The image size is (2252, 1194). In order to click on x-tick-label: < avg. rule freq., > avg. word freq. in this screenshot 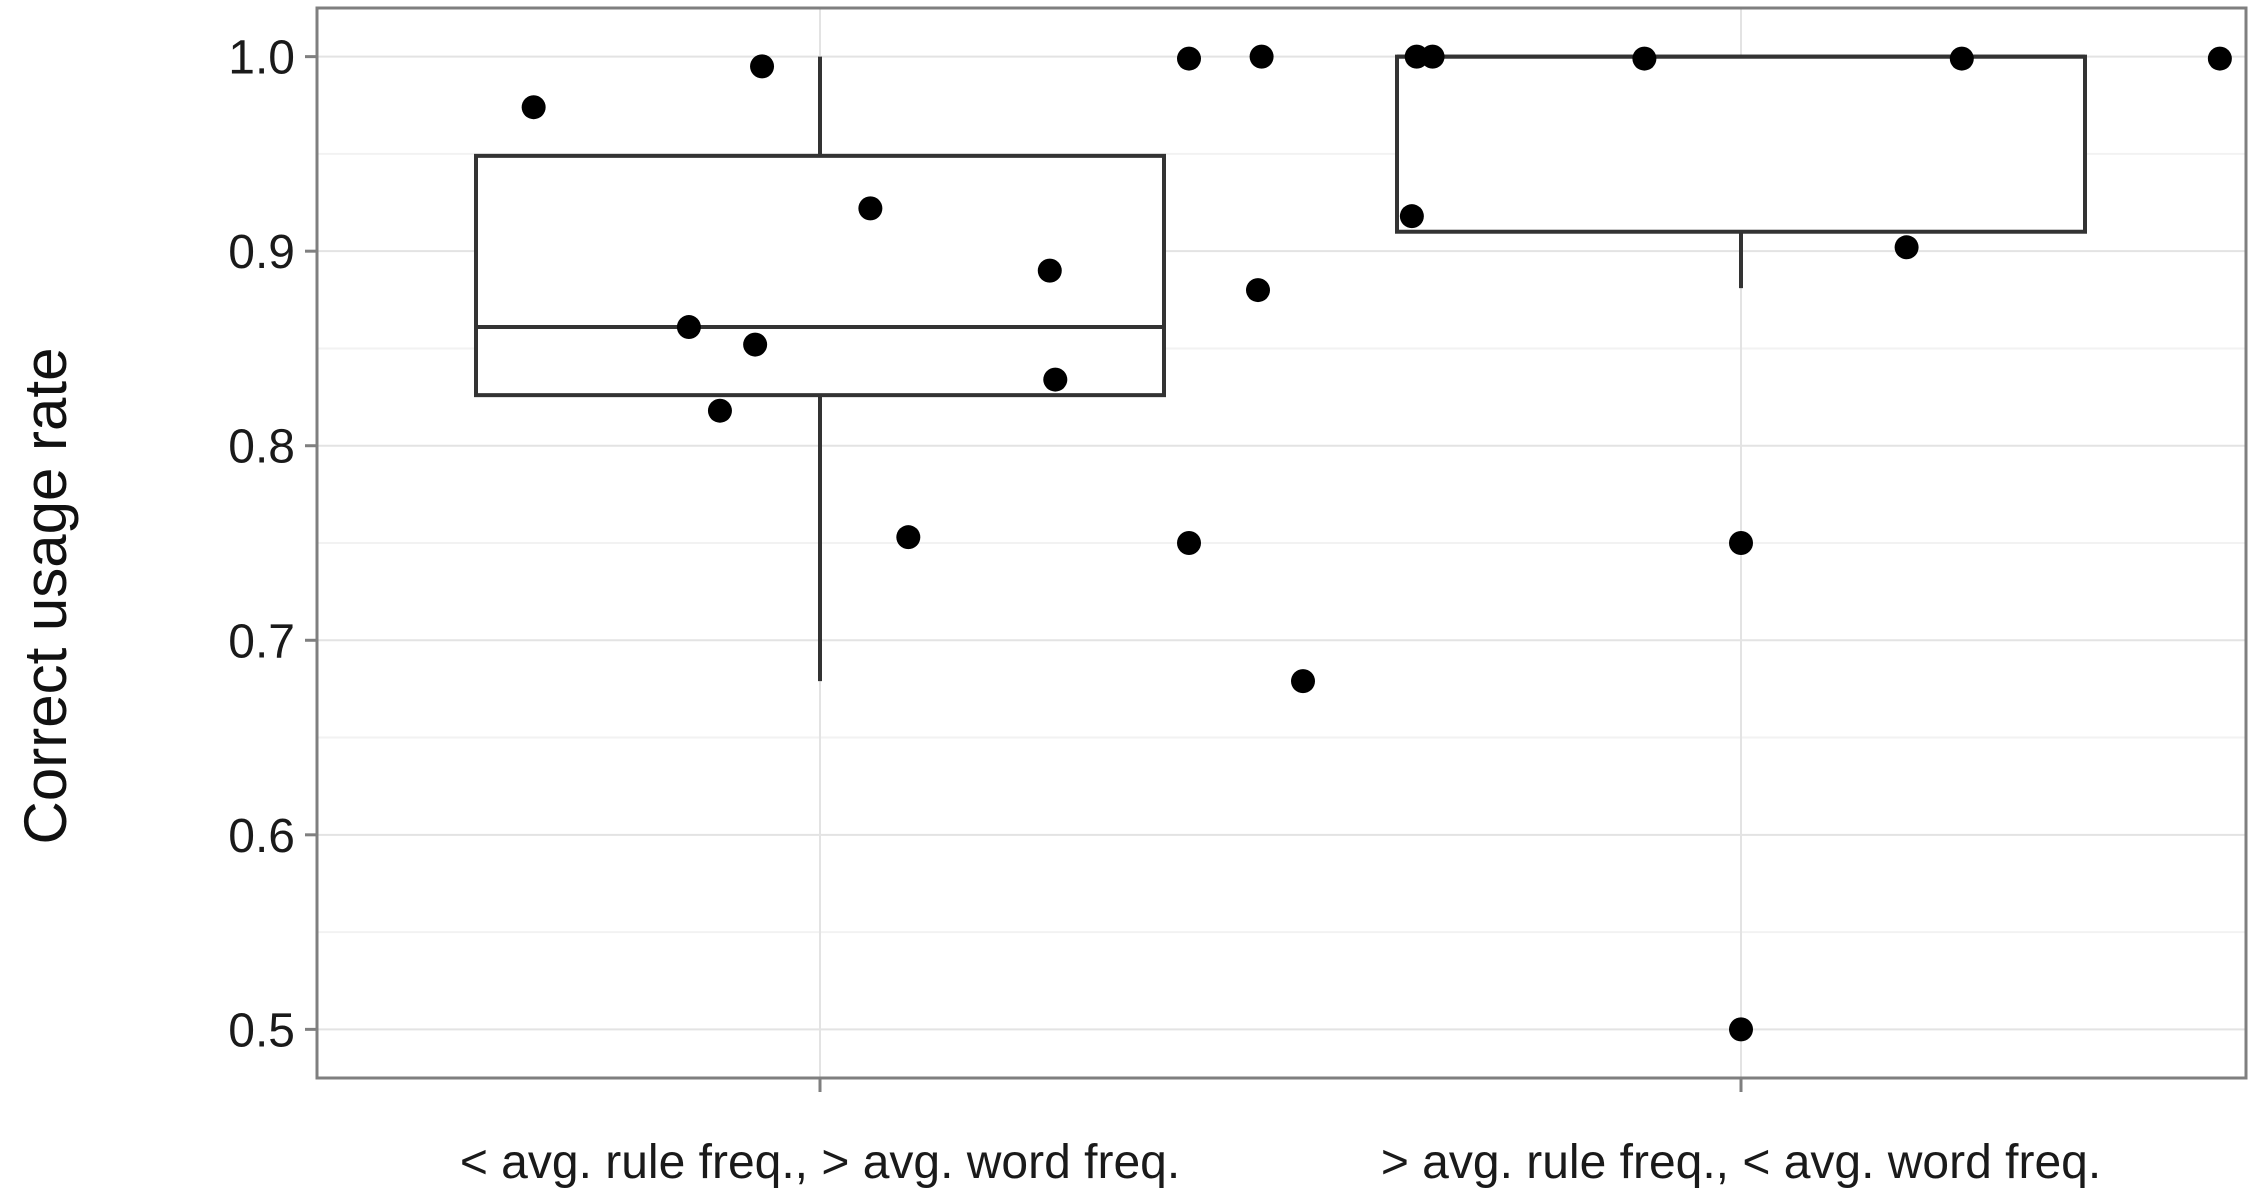, I will do `click(820, 1162)`.